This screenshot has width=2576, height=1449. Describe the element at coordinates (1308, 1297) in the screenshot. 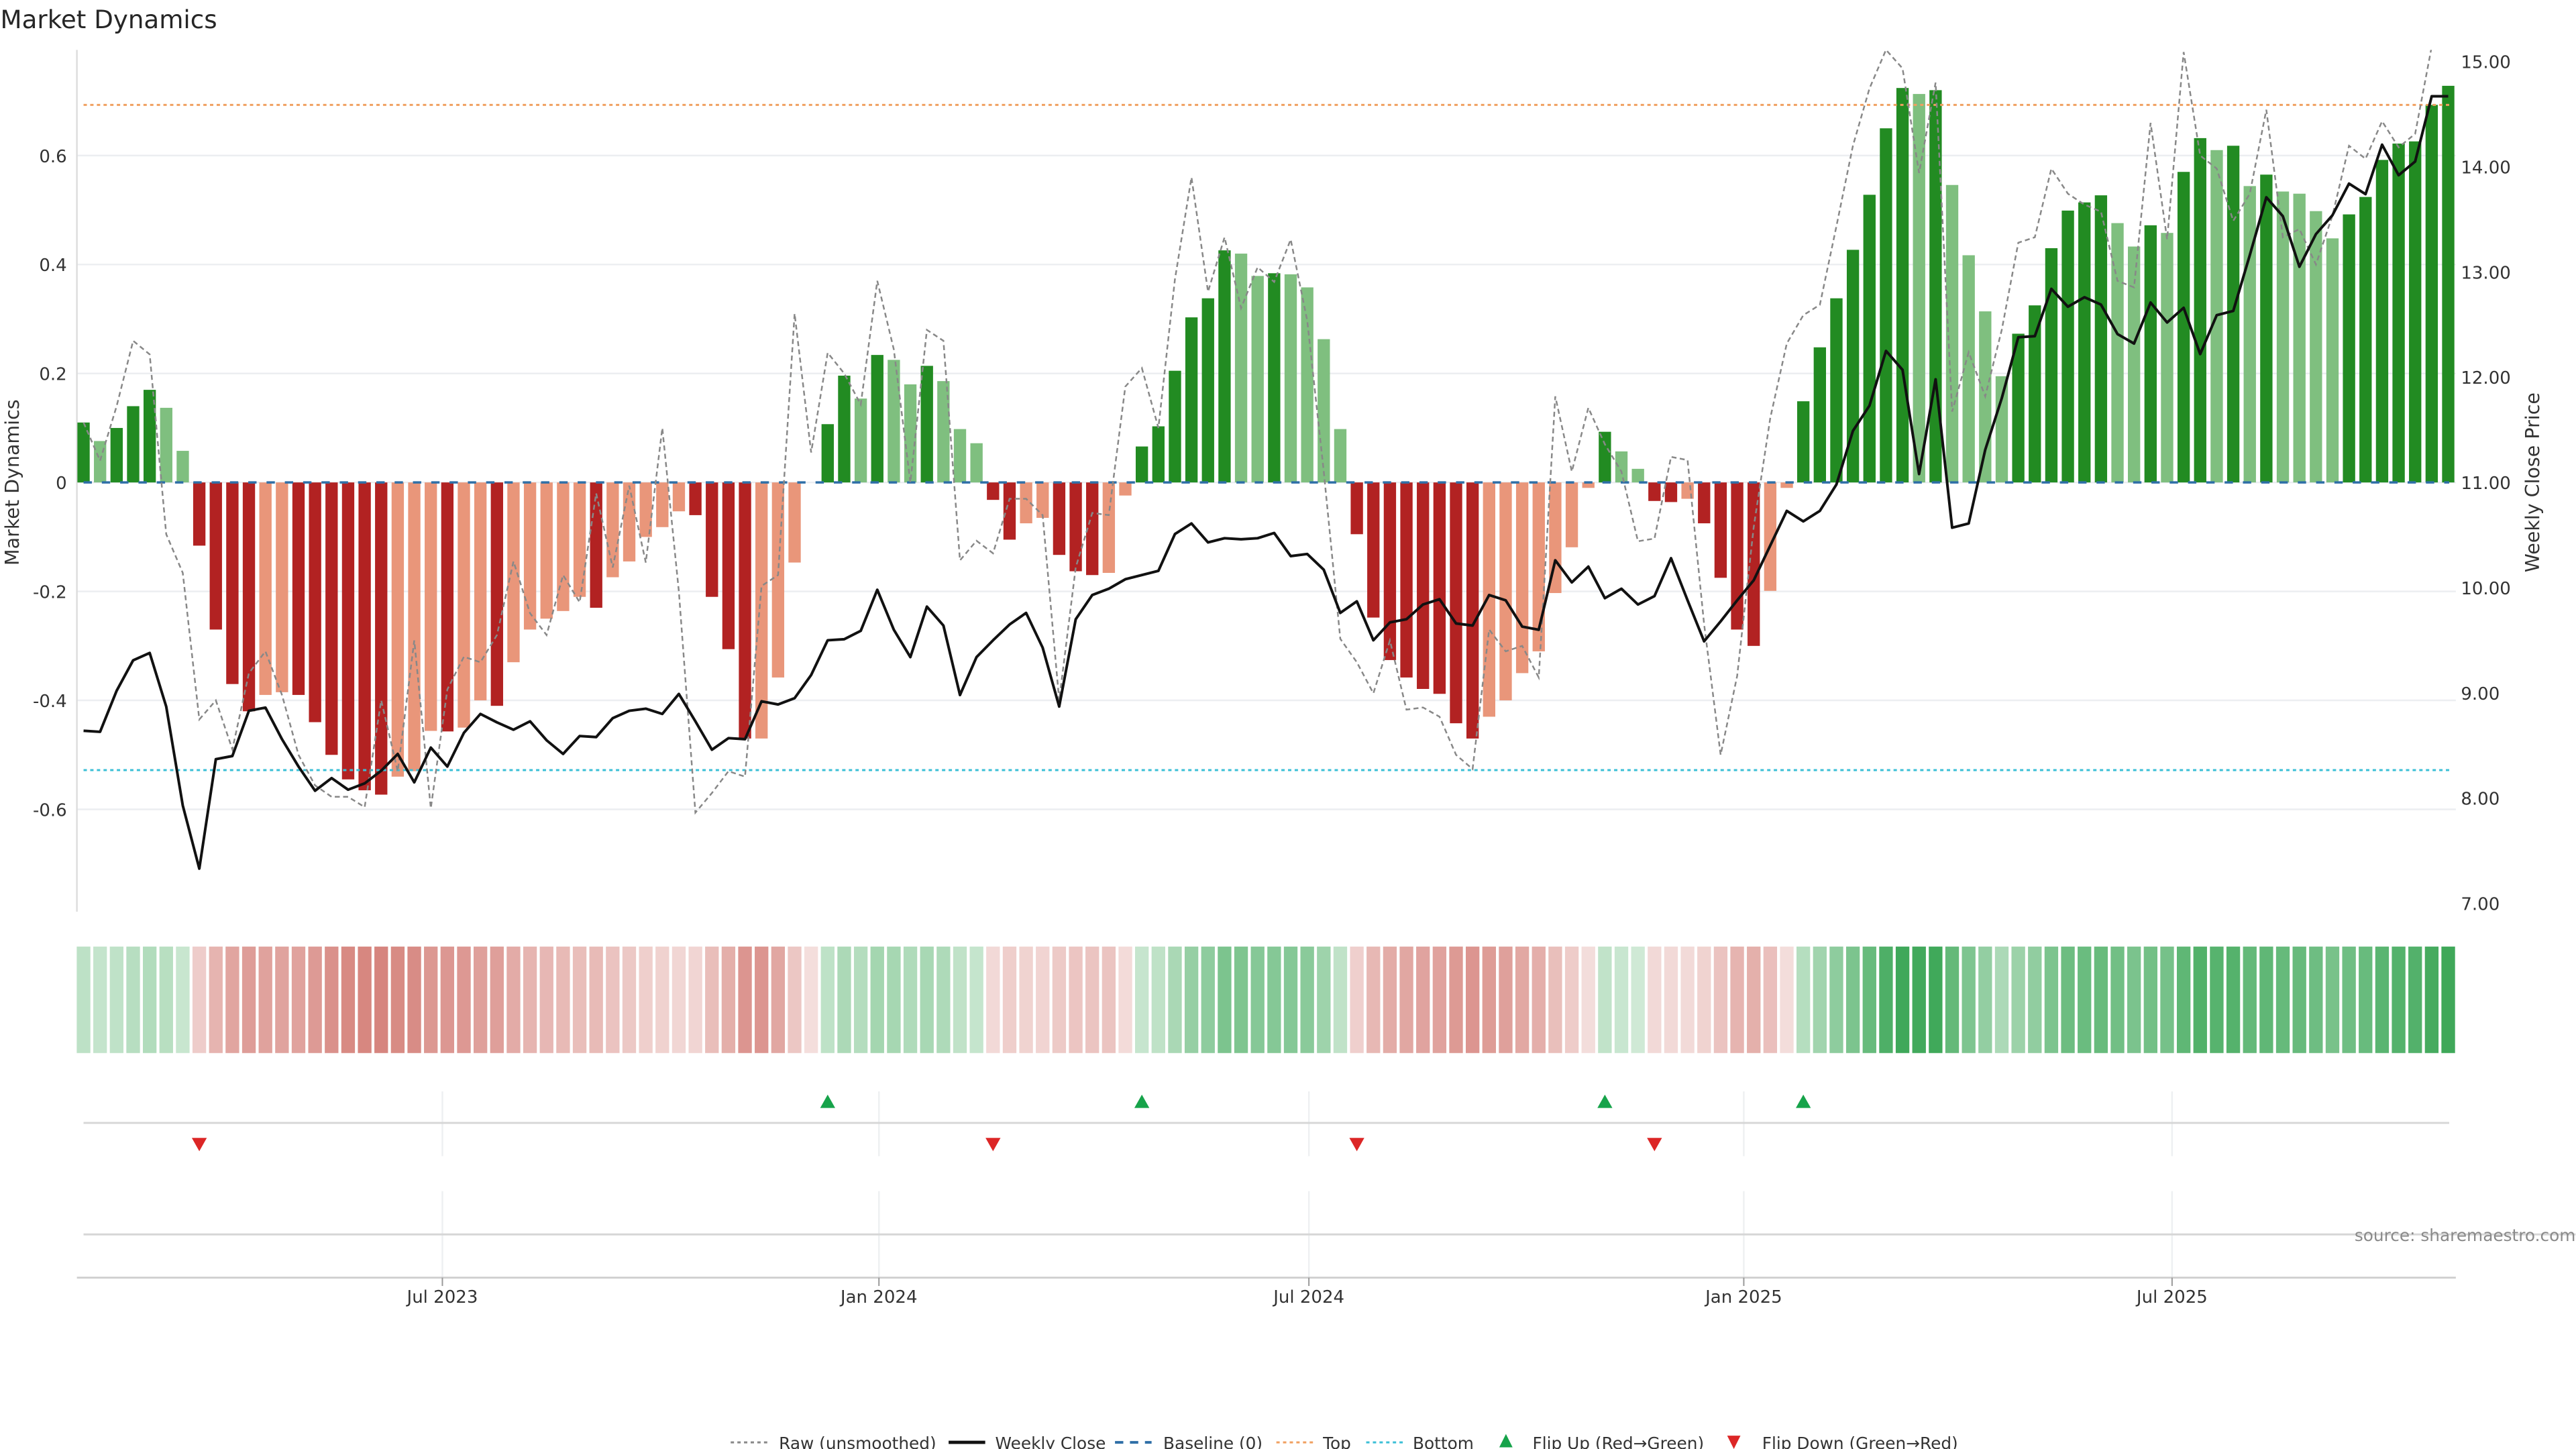

I see `x-tick-label: Jul 2024` at that location.